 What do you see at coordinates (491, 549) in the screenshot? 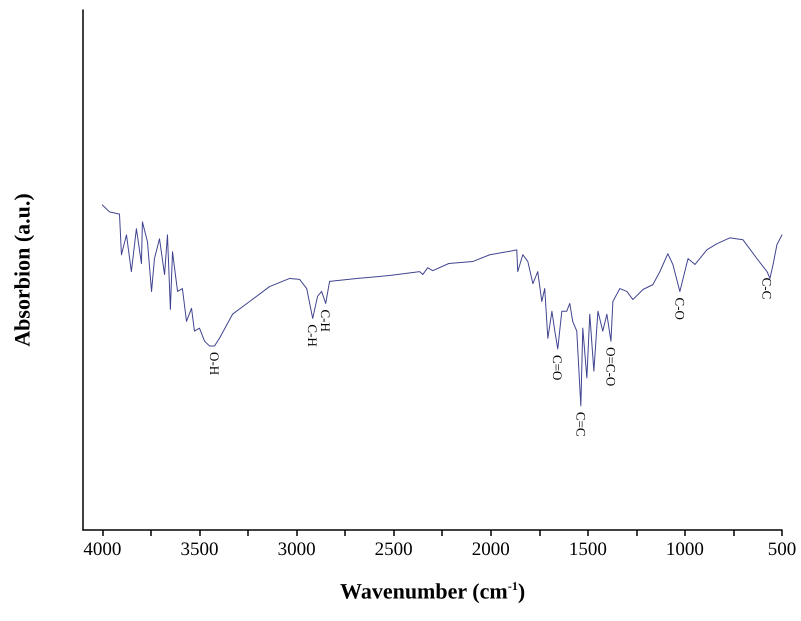
I see `x-tick-label: 2000` at bounding box center [491, 549].